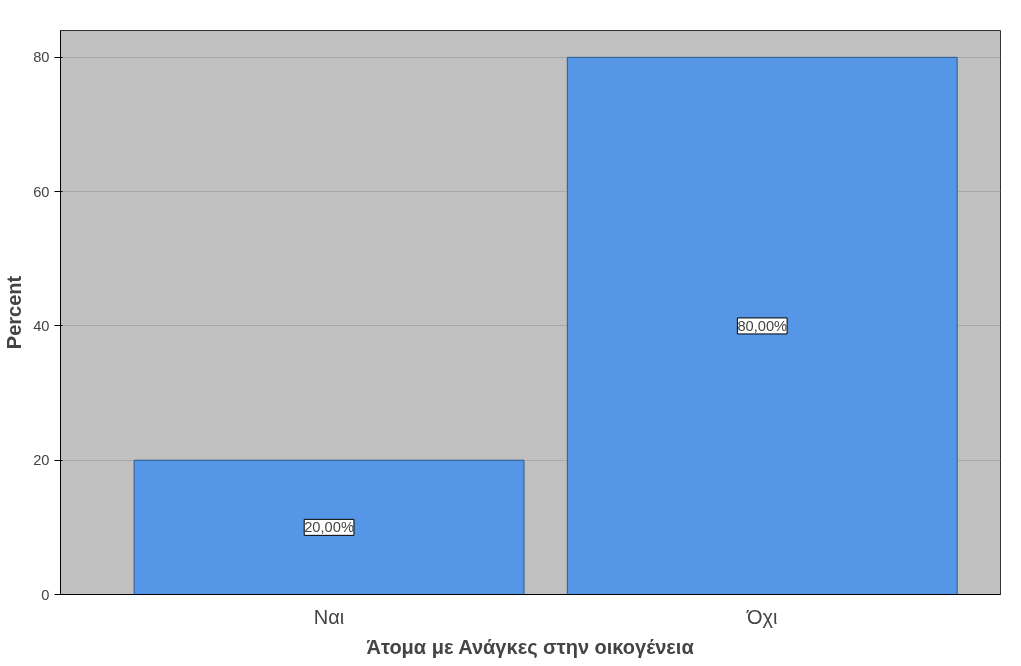 The height and width of the screenshot is (666, 1021). I want to click on data-label: 80,00%, so click(762, 325).